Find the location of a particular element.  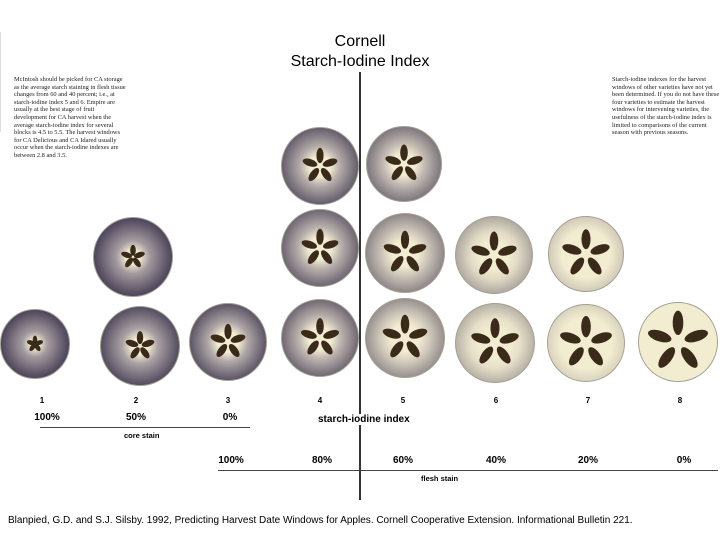

index-number-5: 5 is located at coordinates (403, 400).